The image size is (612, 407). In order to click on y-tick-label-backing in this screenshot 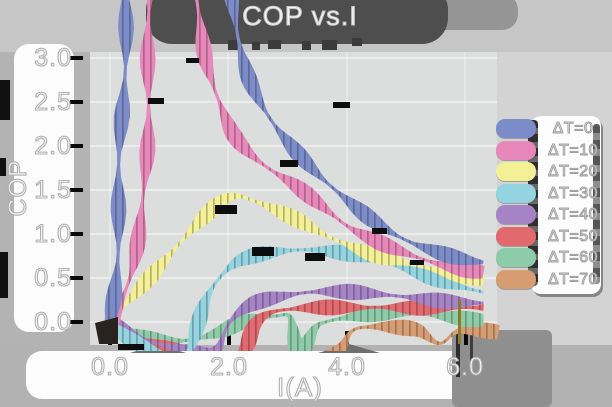, I will do `click(44, 188)`.